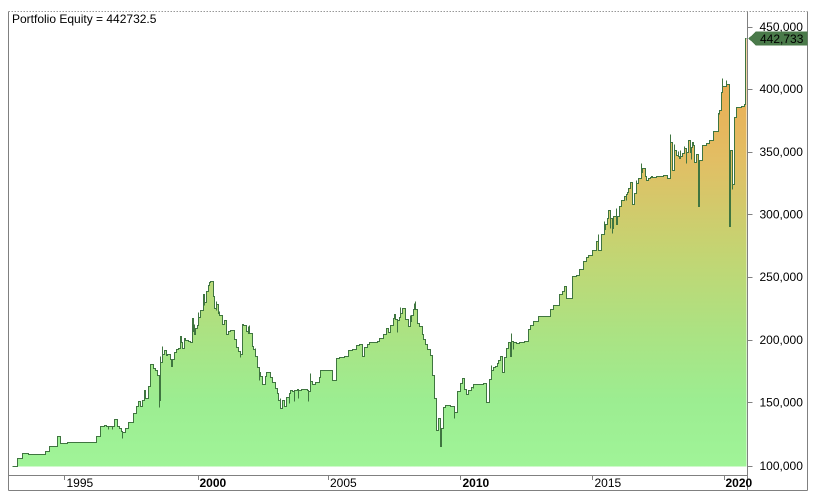 This screenshot has width=818, height=501. I want to click on svg-text: 450,000, so click(782, 27).